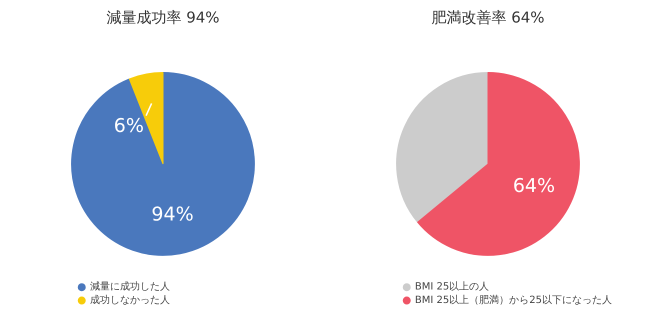 The height and width of the screenshot is (336, 650). Describe the element at coordinates (452, 286) in the screenshot. I see `legend-label: BMI 25以上の人` at that location.